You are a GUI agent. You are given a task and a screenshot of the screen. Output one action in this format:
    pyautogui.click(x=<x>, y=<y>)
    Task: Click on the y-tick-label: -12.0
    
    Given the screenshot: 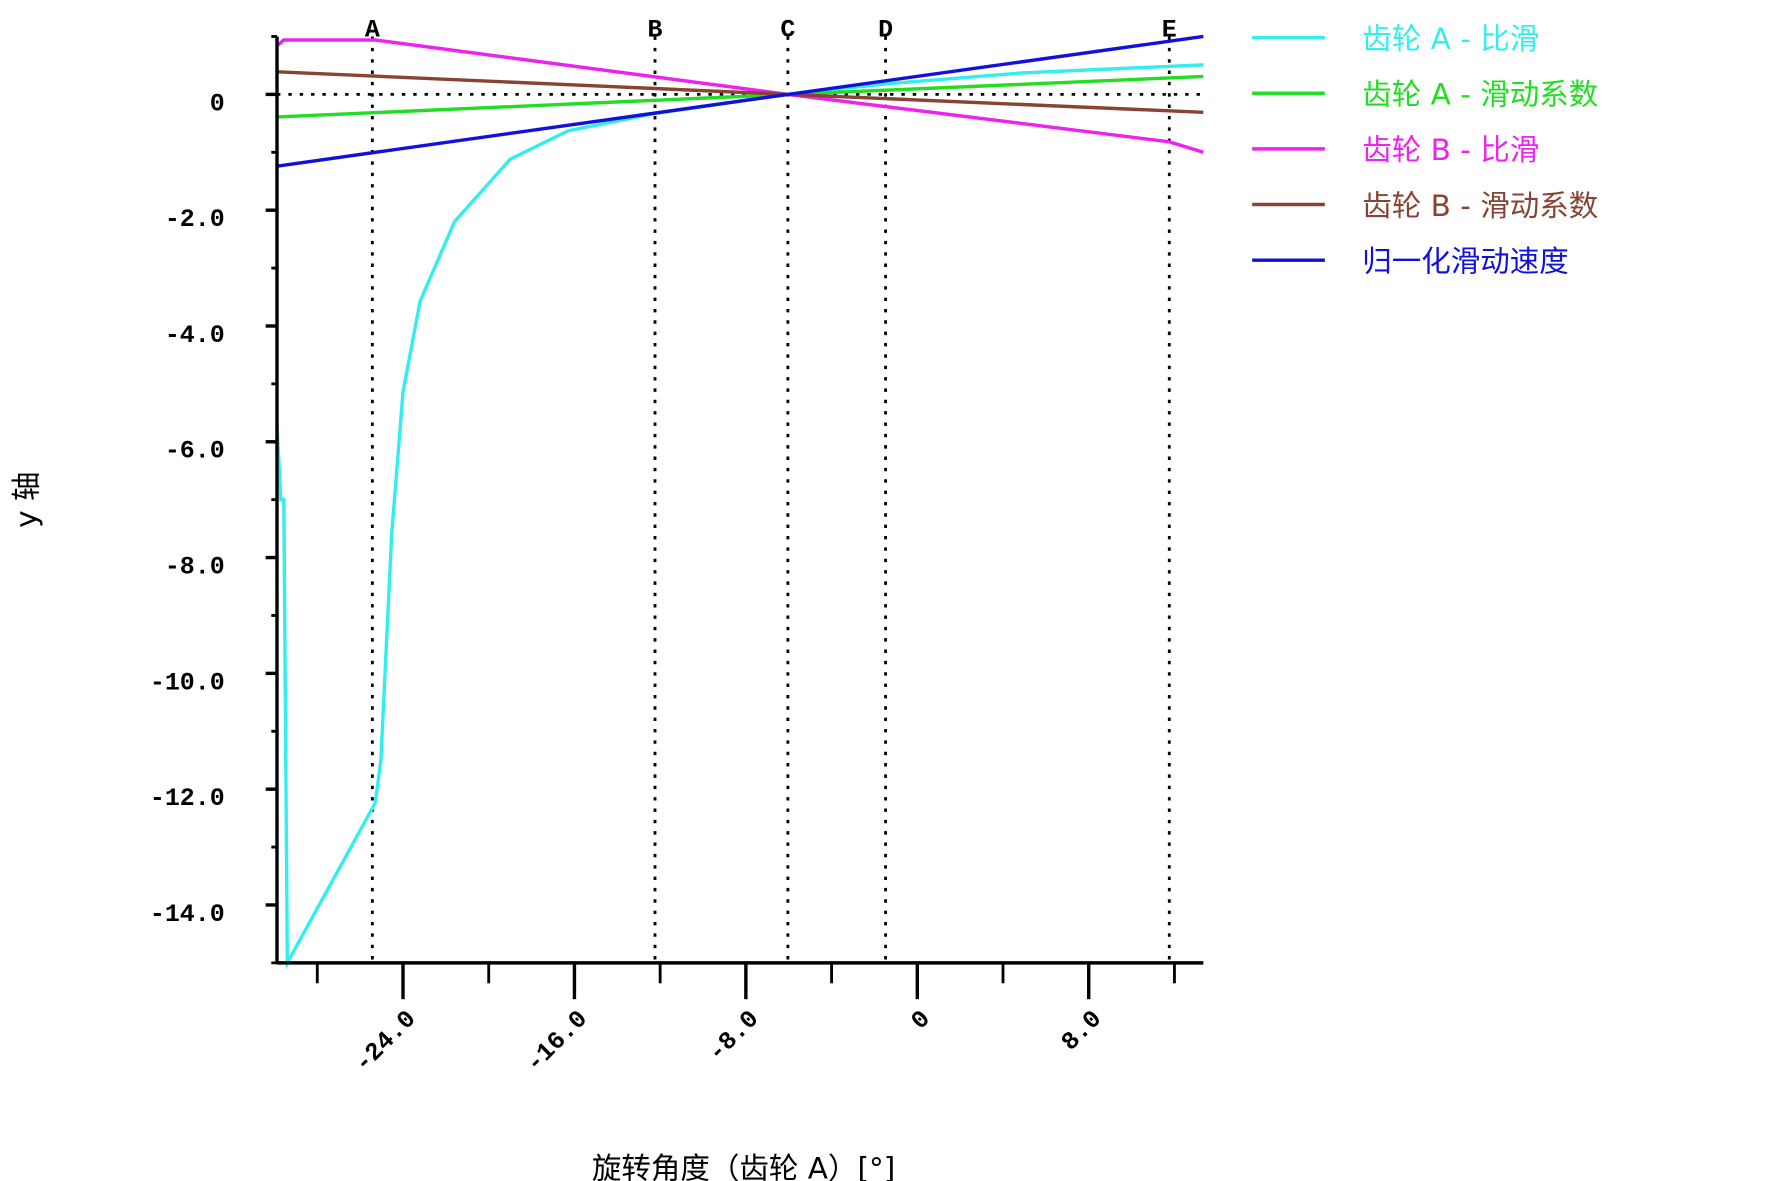 What is the action you would take?
    pyautogui.click(x=187, y=799)
    